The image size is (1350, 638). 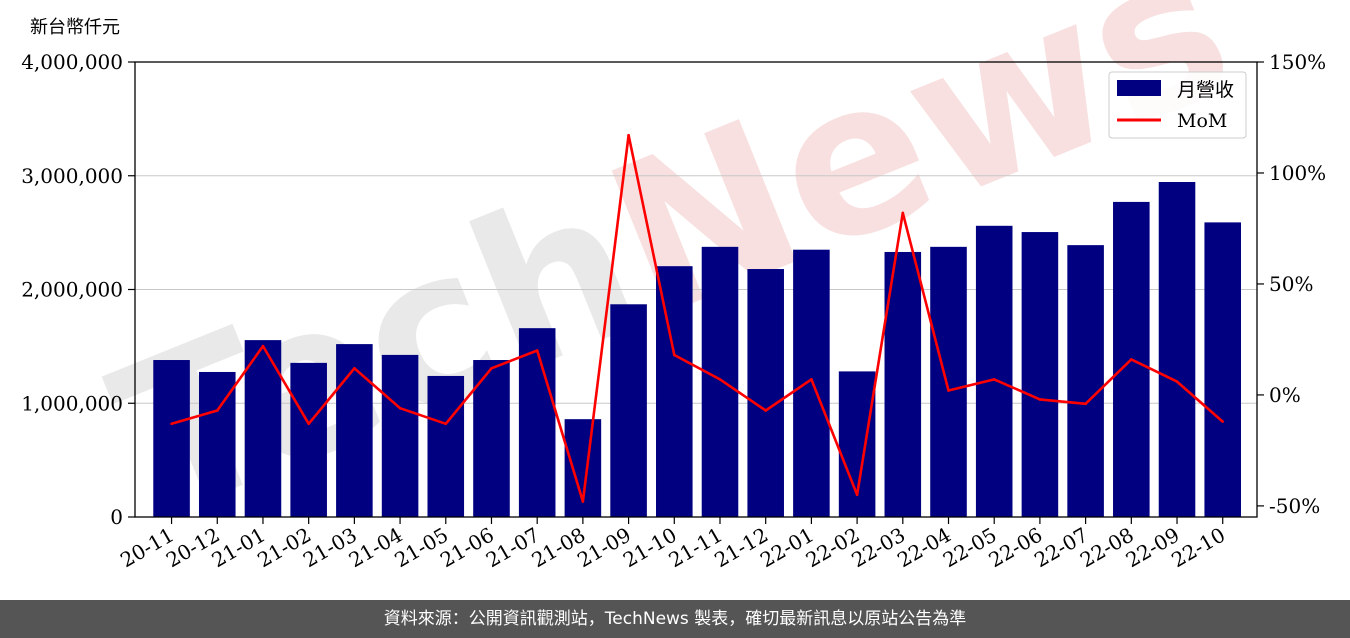 What do you see at coordinates (1198, 548) in the screenshot?
I see `x-tick-label: 22-10` at bounding box center [1198, 548].